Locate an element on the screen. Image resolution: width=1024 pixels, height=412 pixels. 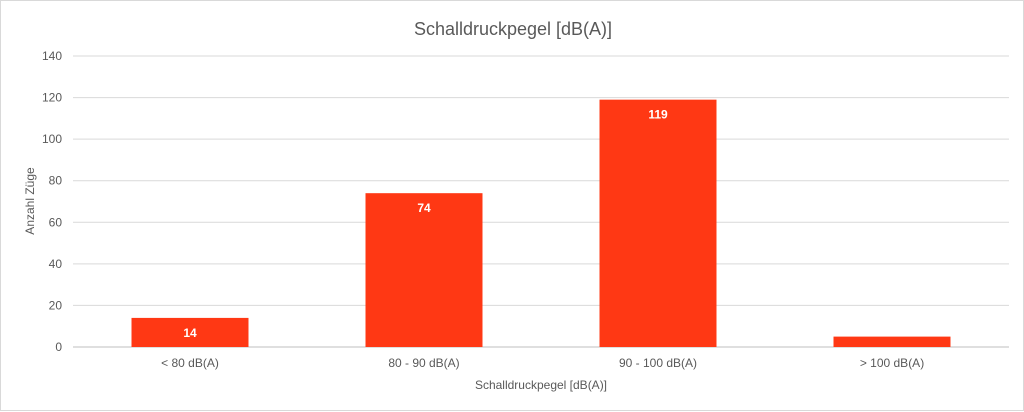
chart-title: Schalldruckpegel [dB(A)] is located at coordinates (513, 29).